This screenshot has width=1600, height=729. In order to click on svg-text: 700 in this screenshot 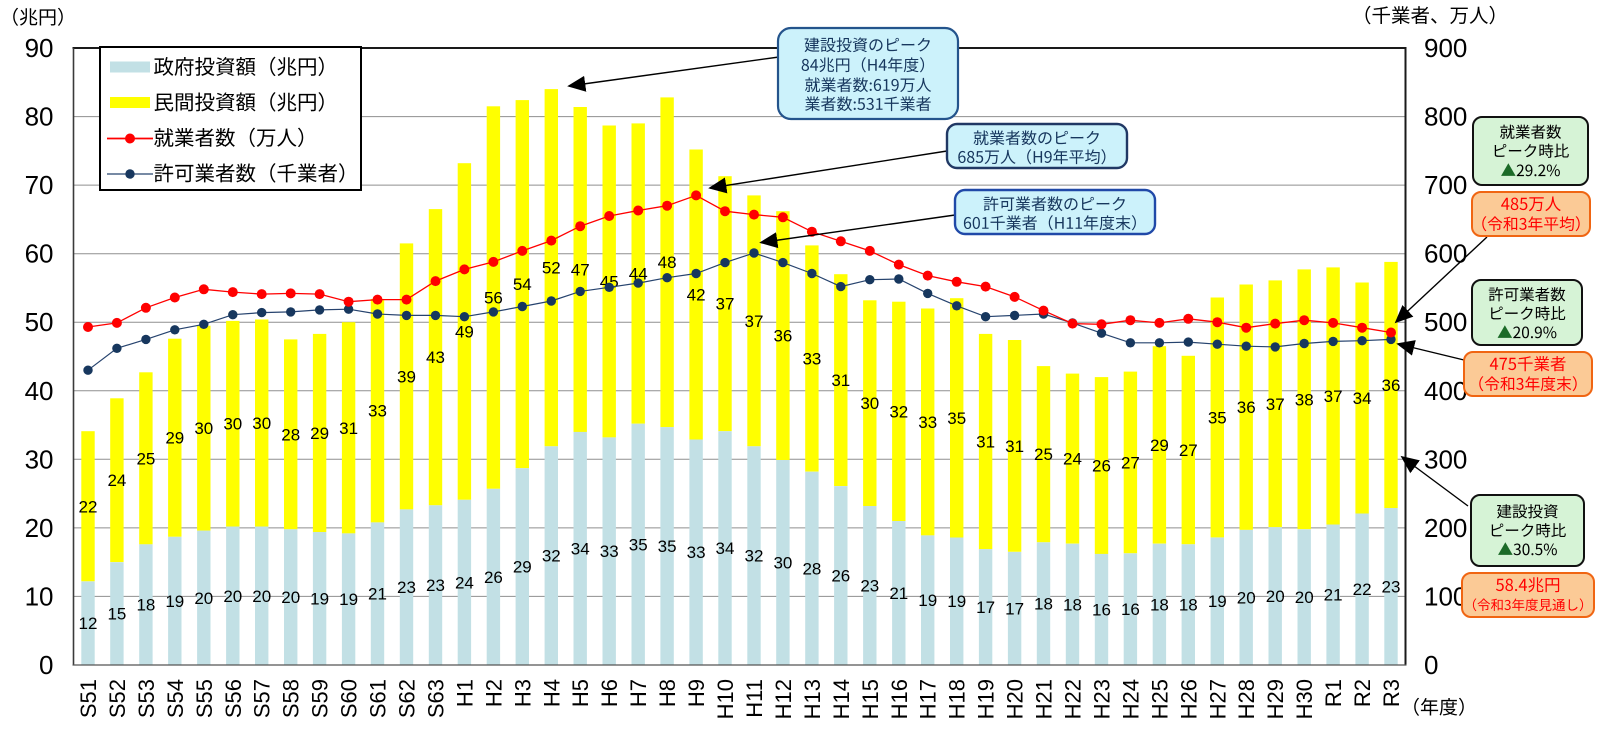, I will do `click(1445, 185)`.